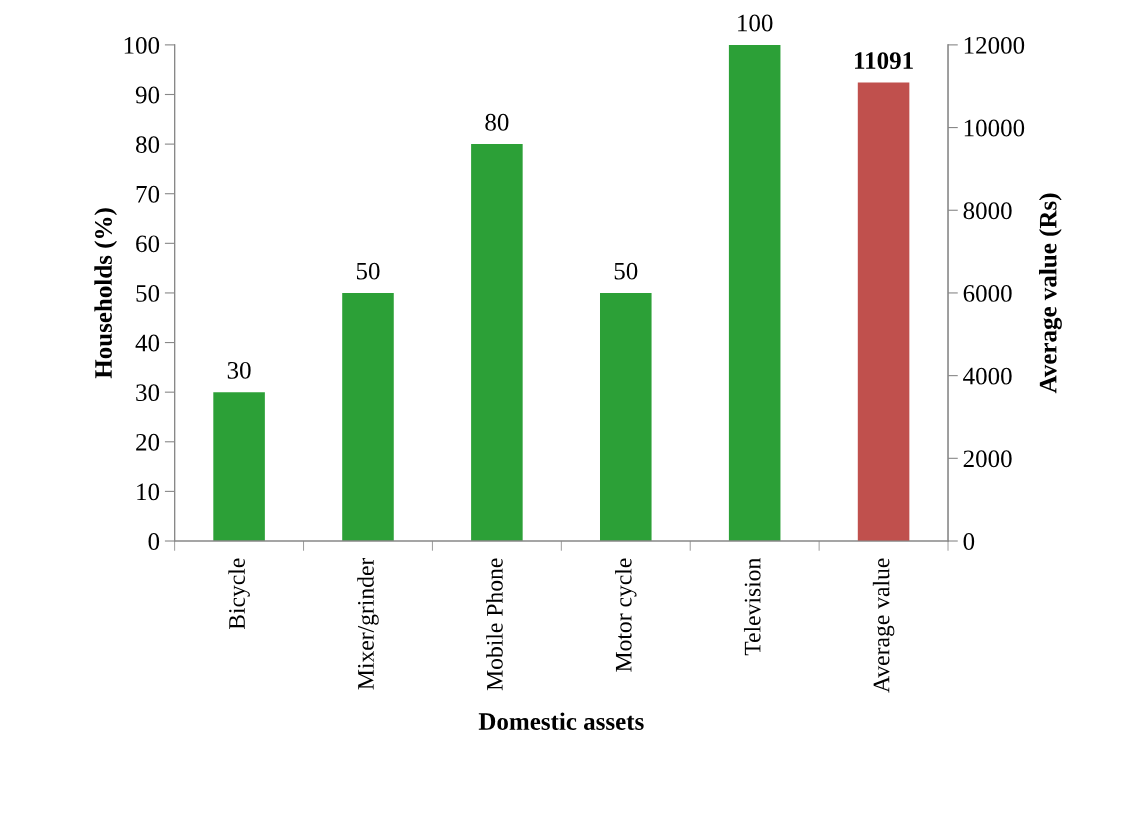 The image size is (1134, 816). I want to click on y2-tick-label: 6000, so click(987, 293).